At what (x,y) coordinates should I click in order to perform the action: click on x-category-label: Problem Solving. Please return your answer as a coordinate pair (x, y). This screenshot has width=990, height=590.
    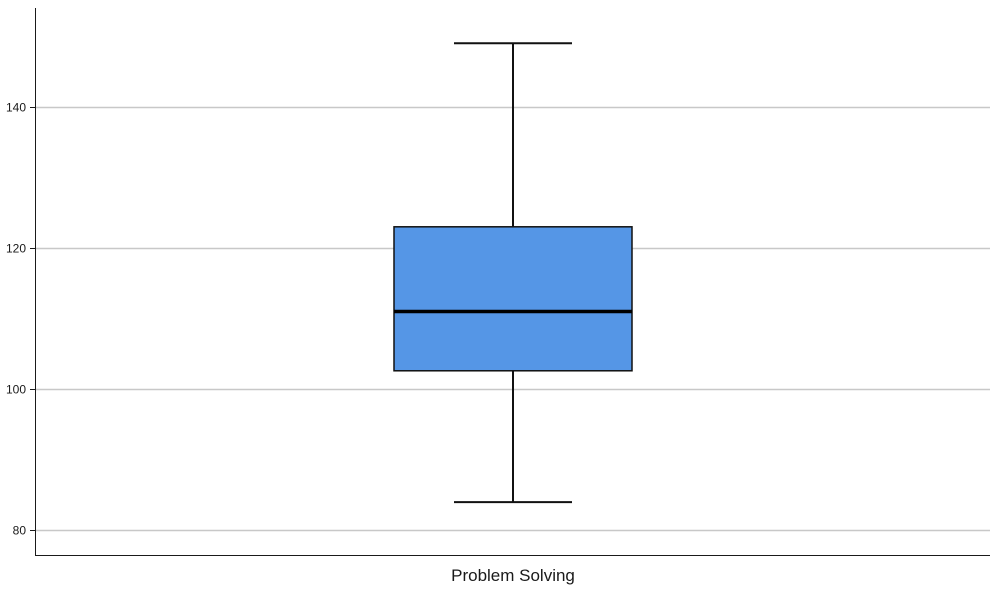
    Looking at the image, I should click on (513, 575).